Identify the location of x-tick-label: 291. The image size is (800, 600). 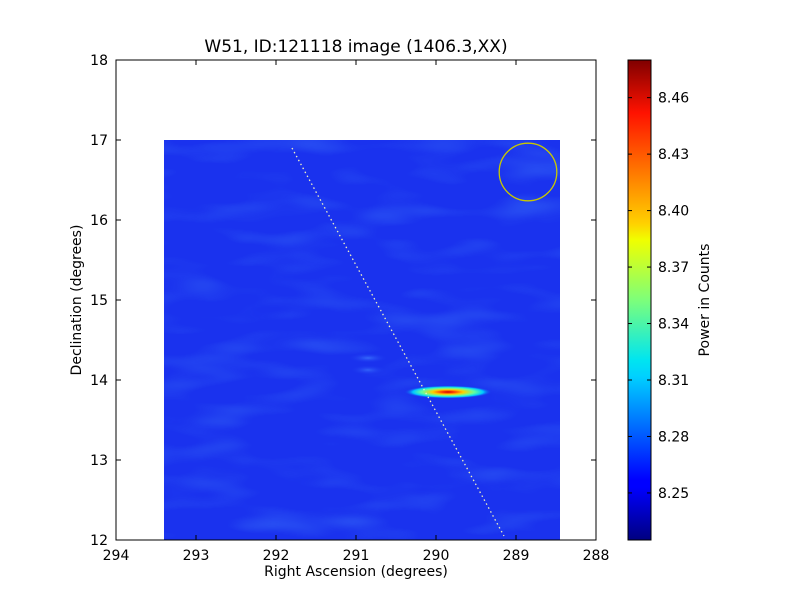
(356, 556).